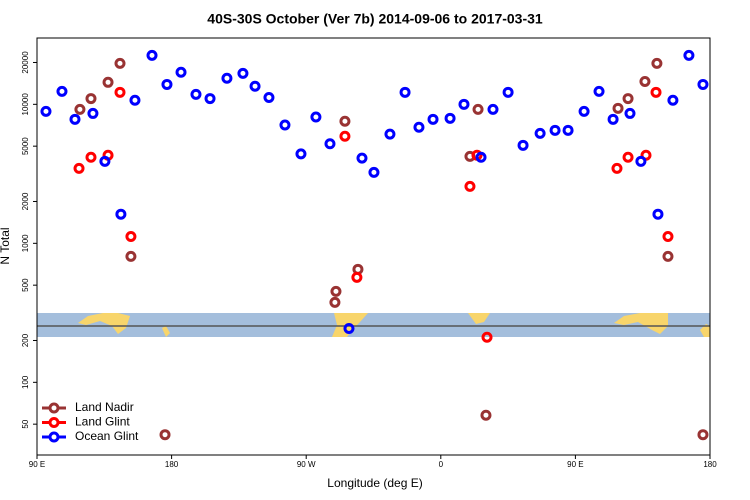 This screenshot has height=500, width=750. I want to click on x-axis-label: Longitude (deg E), so click(374, 483).